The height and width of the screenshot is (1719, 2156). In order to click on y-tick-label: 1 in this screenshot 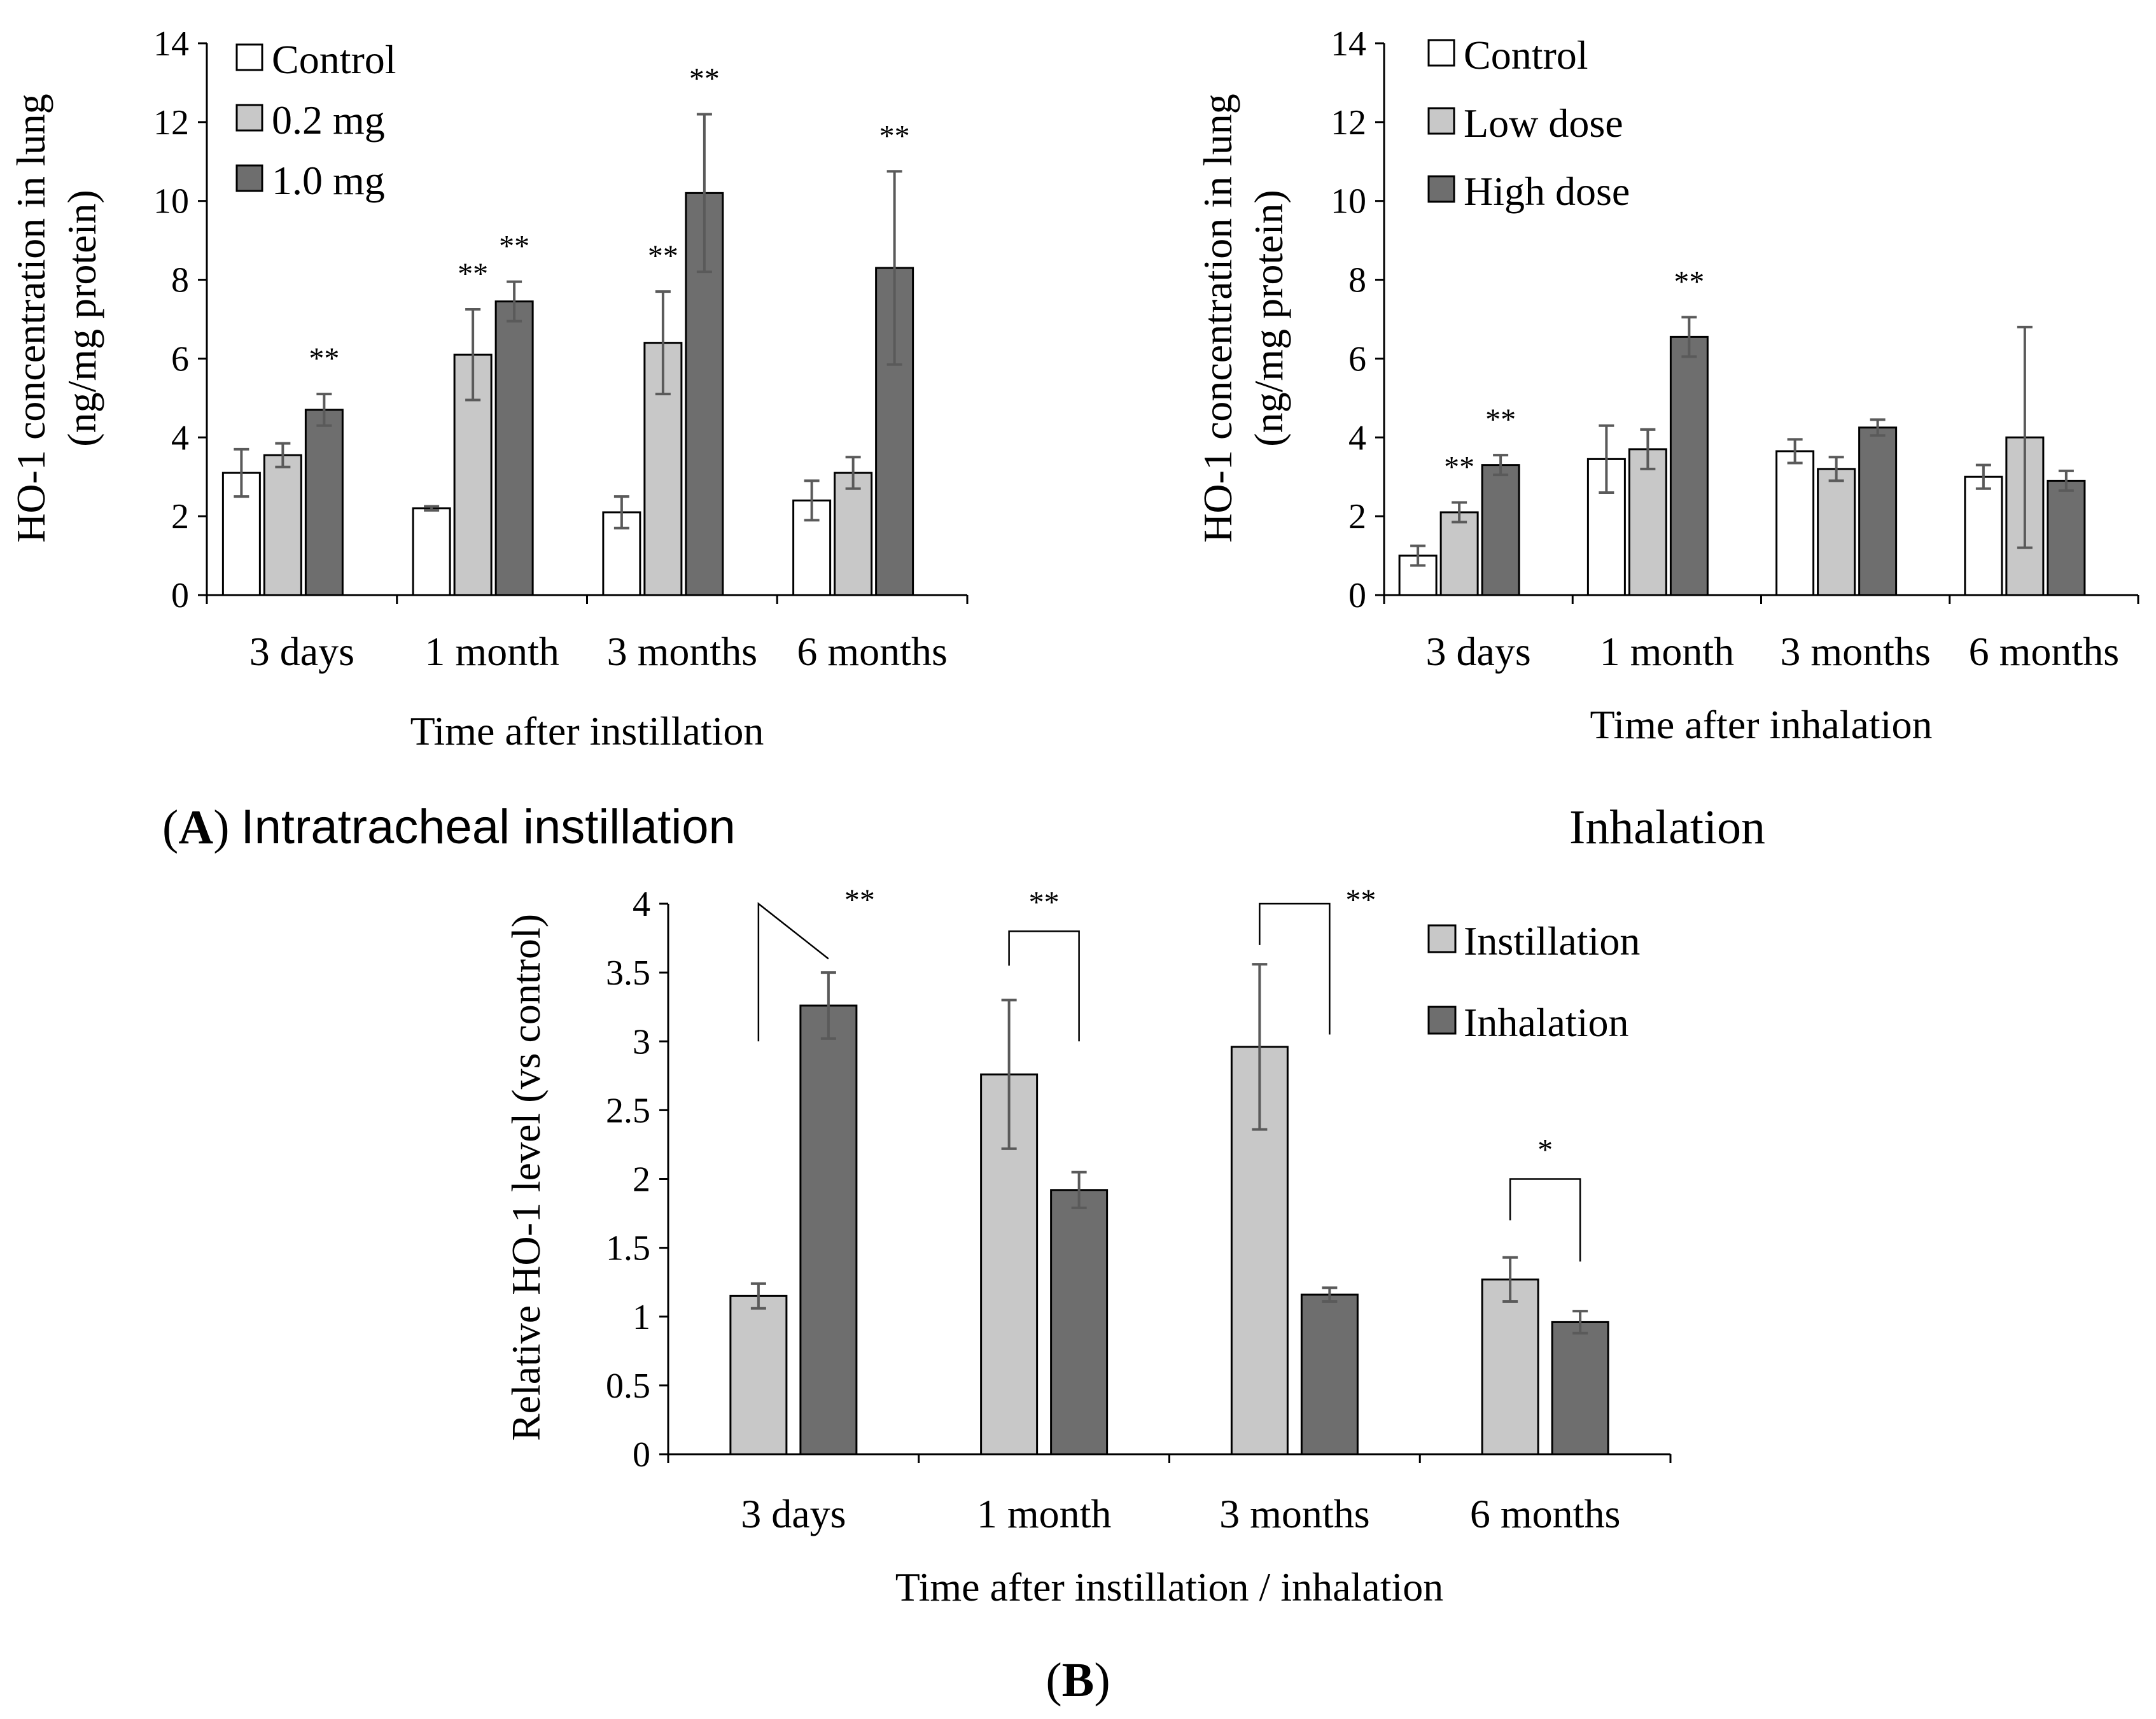, I will do `click(641, 1317)`.